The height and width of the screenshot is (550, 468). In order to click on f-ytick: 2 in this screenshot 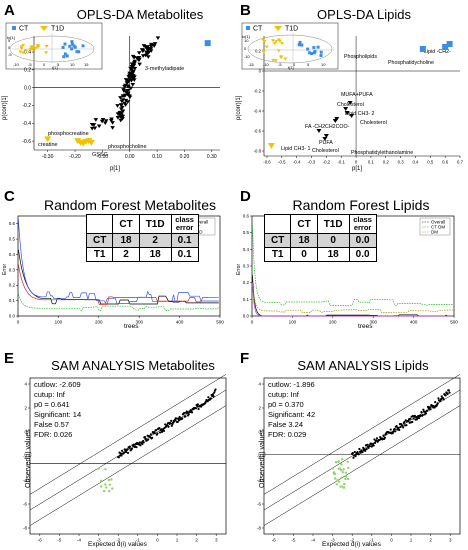, I will do `click(259, 408)`.